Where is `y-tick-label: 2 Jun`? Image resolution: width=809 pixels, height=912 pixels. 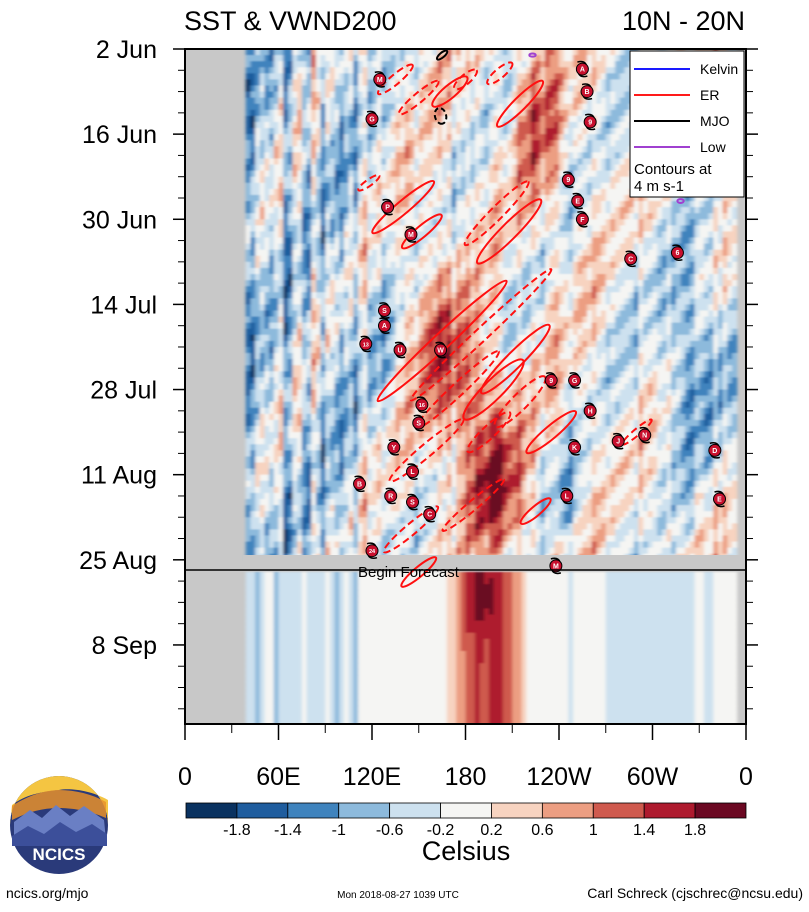 y-tick-label: 2 Jun is located at coordinates (126, 50).